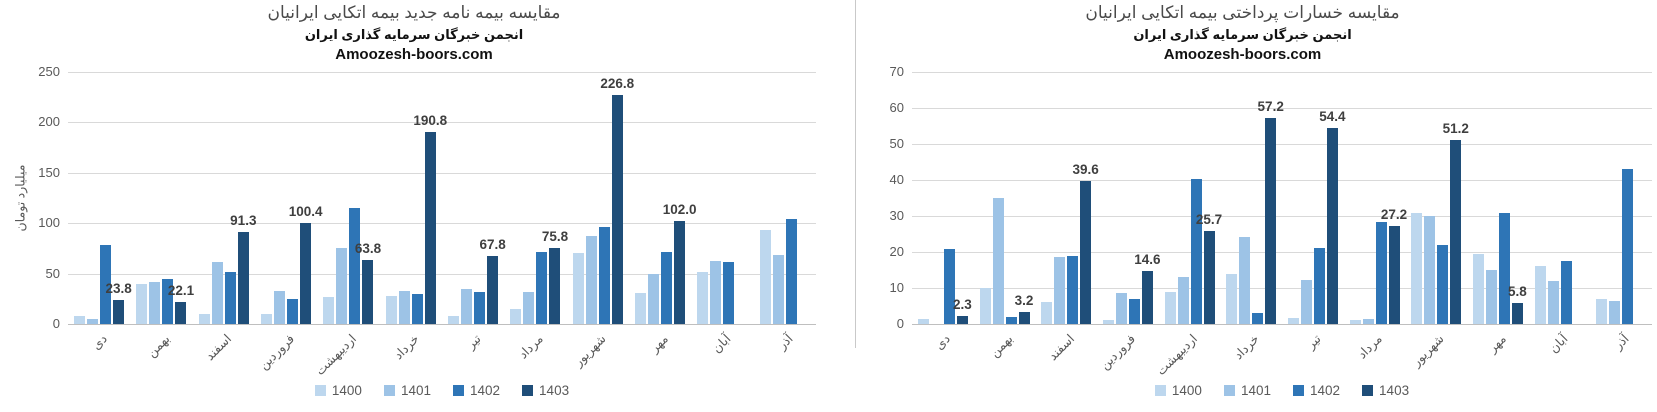 This screenshot has width=1657, height=412. I want to click on x-tick-label: شهریور, so click(1428, 350).